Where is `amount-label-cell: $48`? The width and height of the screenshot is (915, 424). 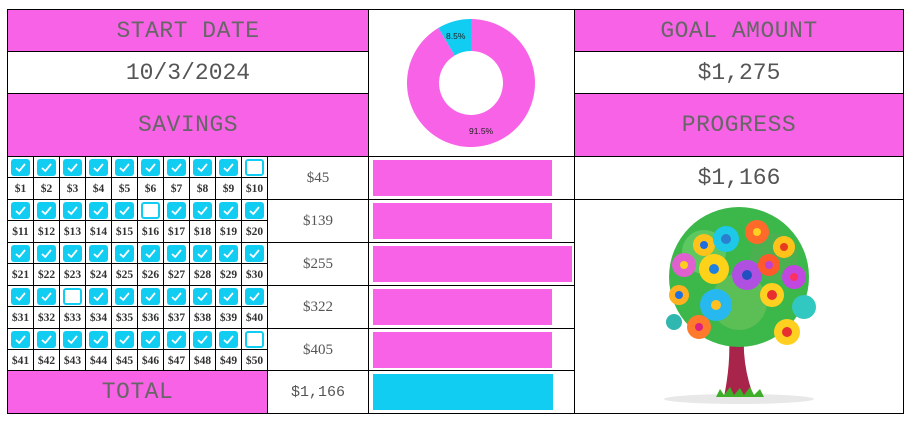
amount-label-cell: $48 is located at coordinates (202, 360).